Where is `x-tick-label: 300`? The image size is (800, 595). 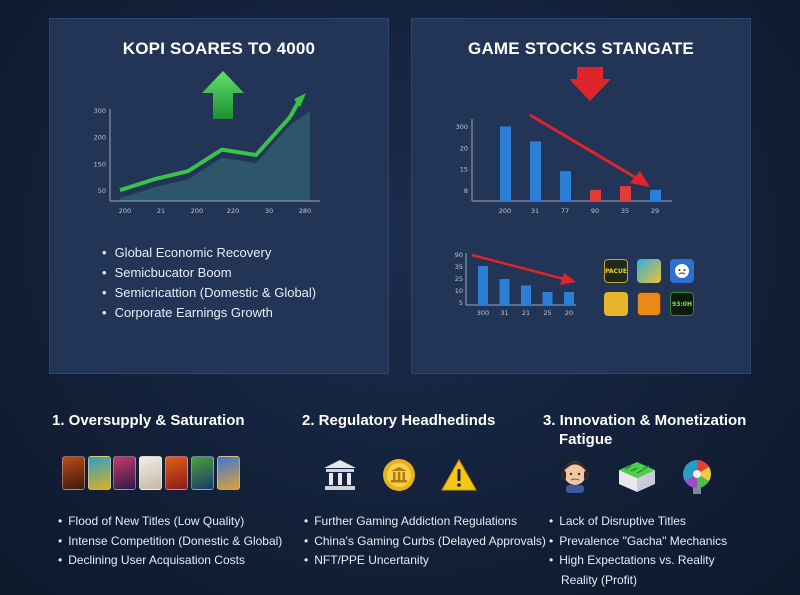
x-tick-label: 300 is located at coordinates (483, 313).